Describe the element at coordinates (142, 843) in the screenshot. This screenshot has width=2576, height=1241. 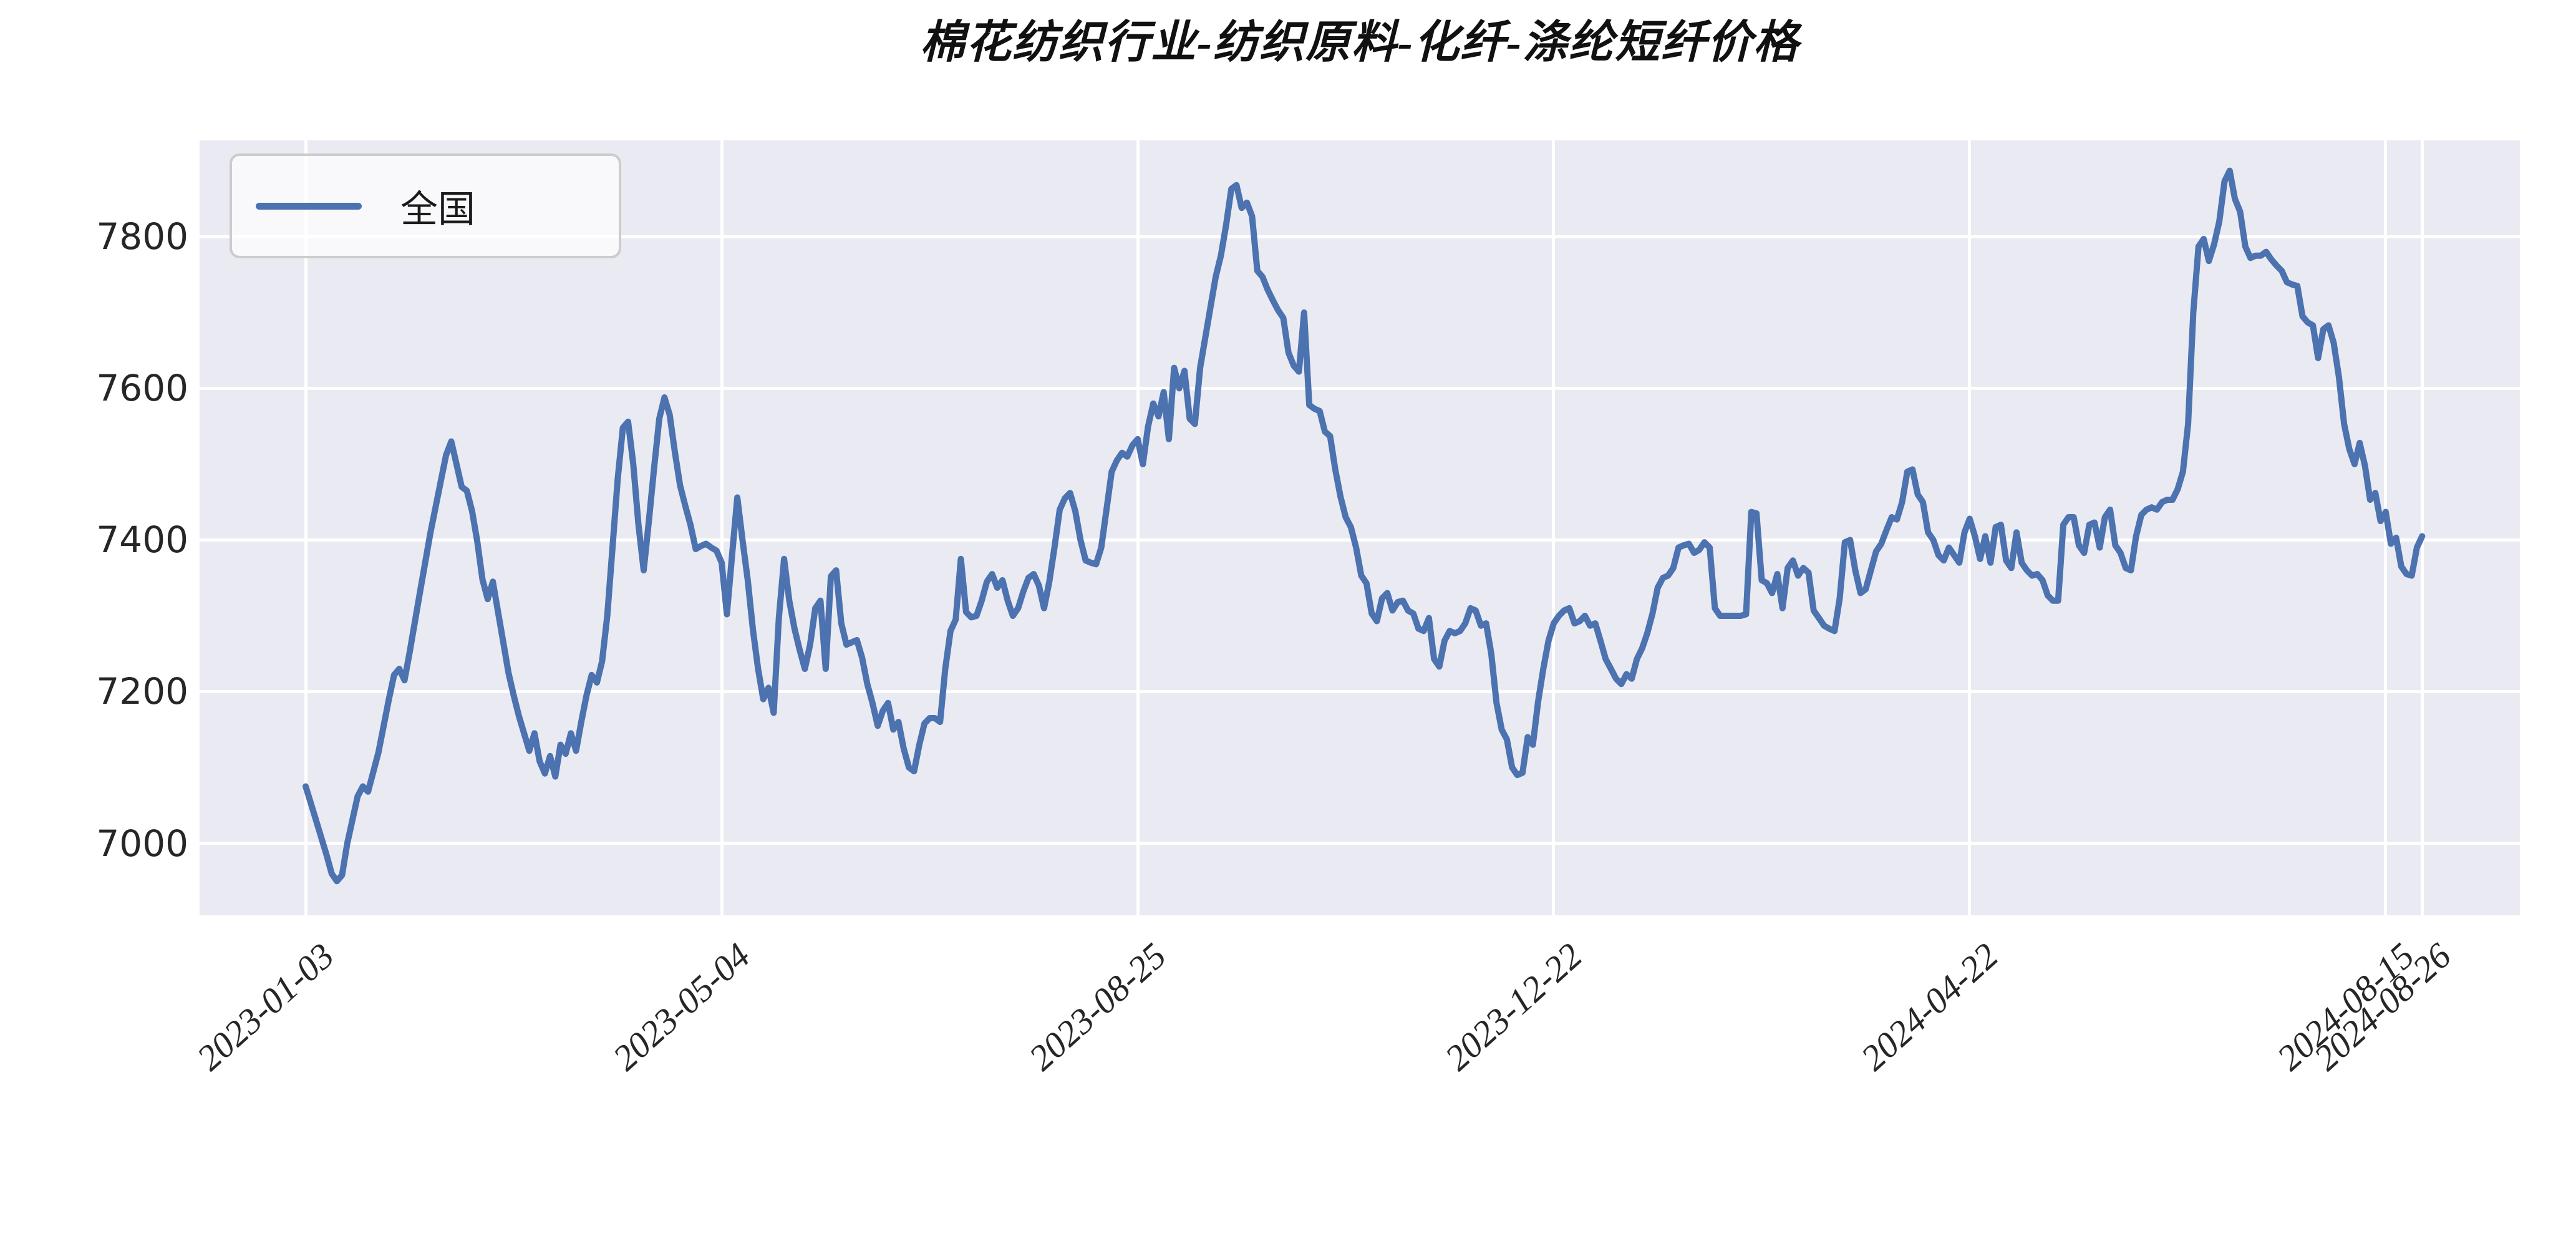
I see `y-axis-tick-label: 7000` at that location.